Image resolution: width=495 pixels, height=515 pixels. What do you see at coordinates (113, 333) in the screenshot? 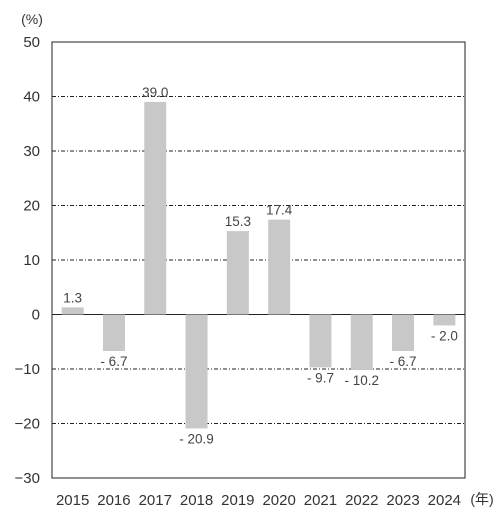
I see `bar-2016` at bounding box center [113, 333].